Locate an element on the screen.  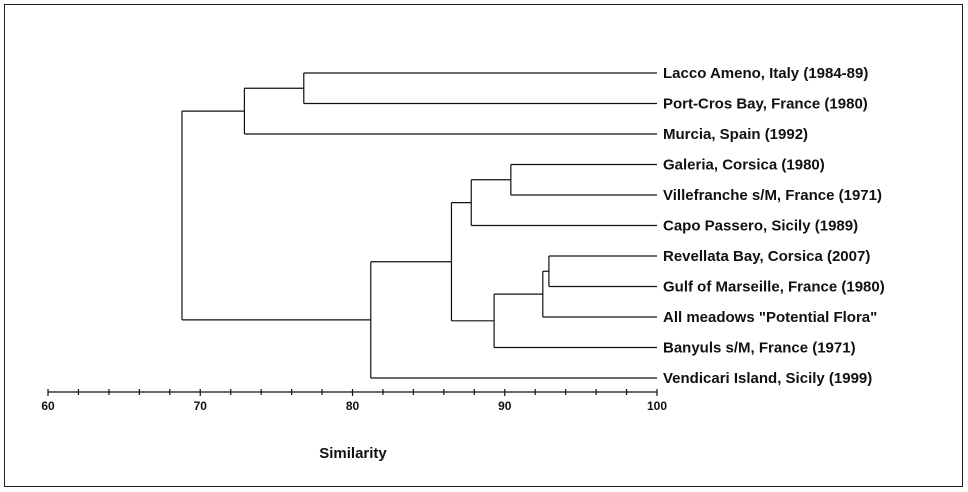
leaf-label: Galeria, Corsica (1980) is located at coordinates (744, 165).